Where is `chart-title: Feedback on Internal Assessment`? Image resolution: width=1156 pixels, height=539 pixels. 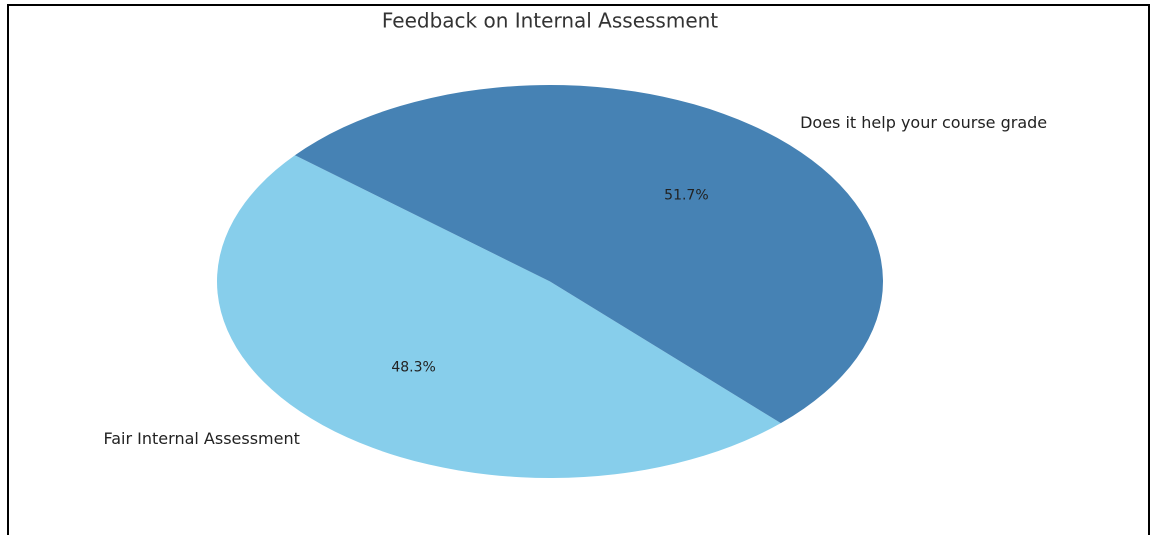
chart-title: Feedback on Internal Assessment is located at coordinates (550, 21).